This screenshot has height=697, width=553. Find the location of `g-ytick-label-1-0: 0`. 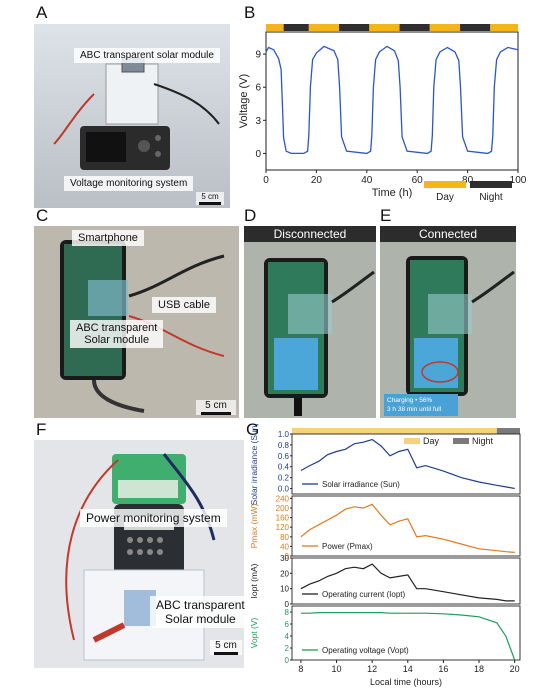

g-ytick-label-1-0: 0 is located at coordinates (287, 556).